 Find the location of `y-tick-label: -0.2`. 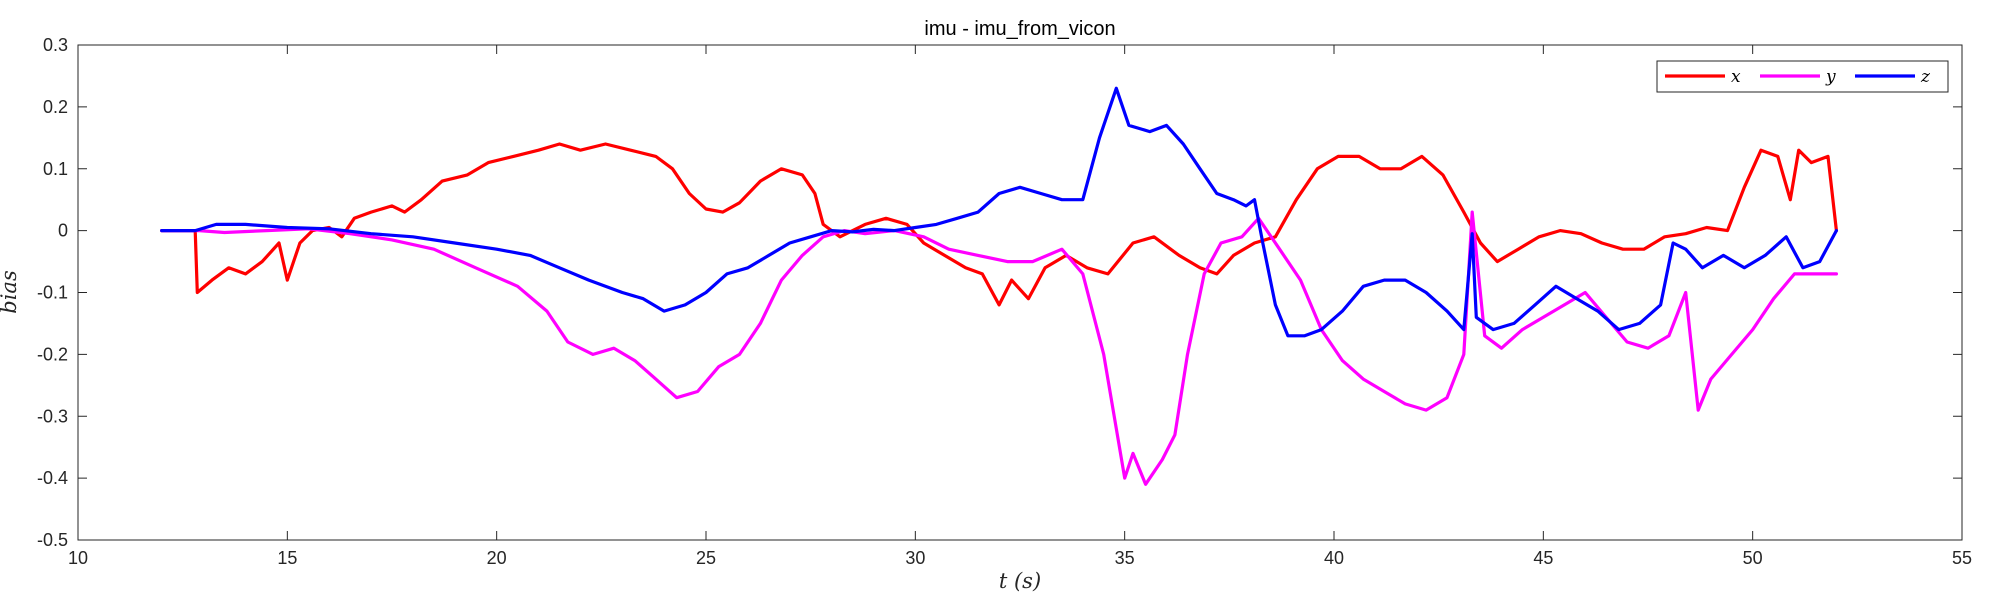

y-tick-label: -0.2 is located at coordinates (52, 354).